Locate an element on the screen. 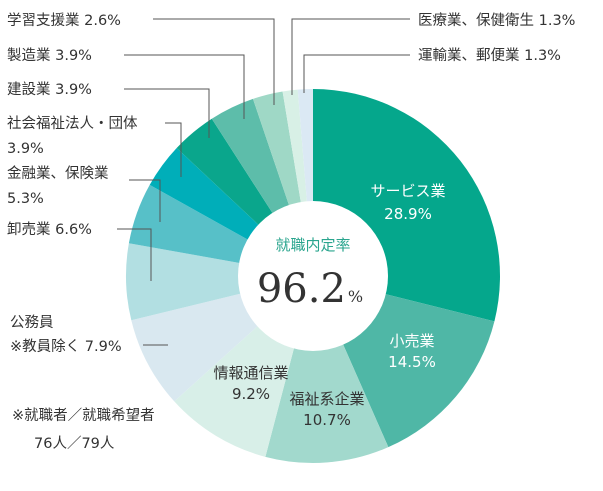 The height and width of the screenshot is (491, 603). center-title: 就職内定率 is located at coordinates (312, 245).